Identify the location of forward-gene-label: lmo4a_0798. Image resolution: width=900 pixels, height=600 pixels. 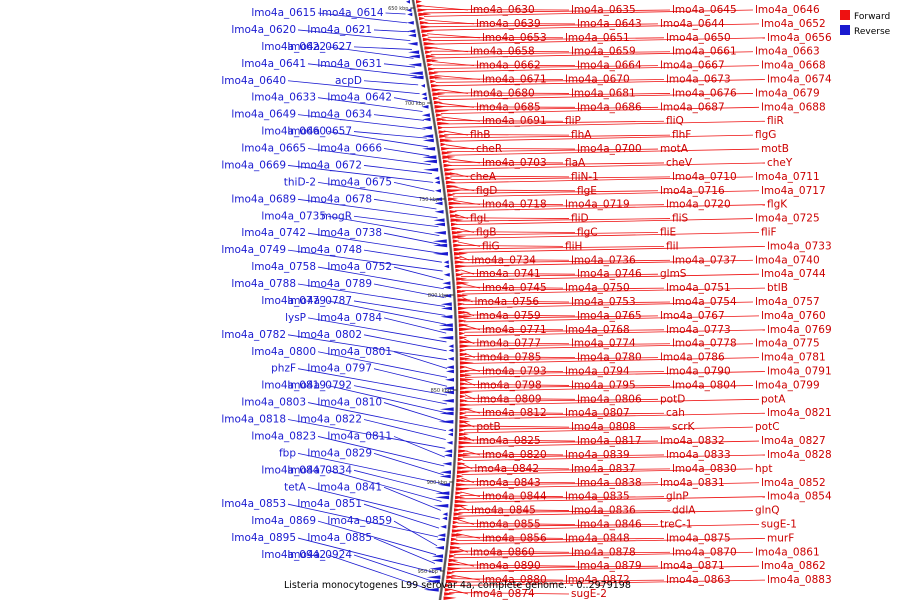
(509, 385).